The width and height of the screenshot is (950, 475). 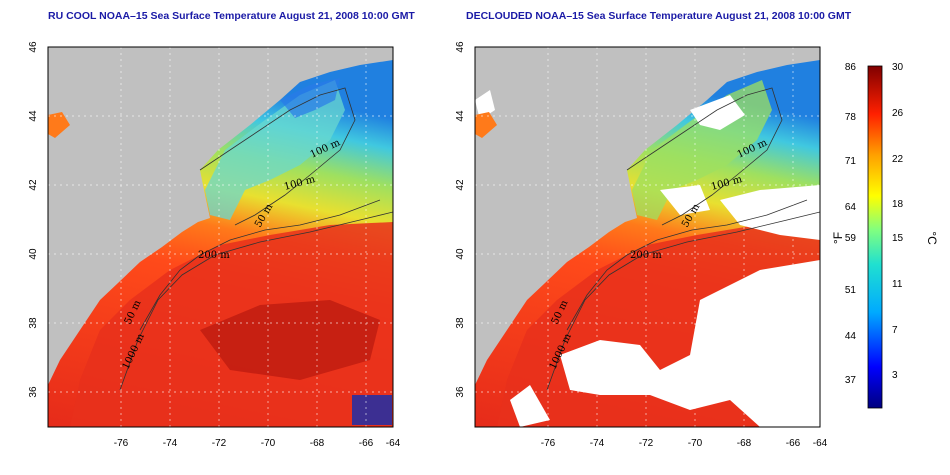 What do you see at coordinates (33, 323) in the screenshot?
I see `left-y-tick: 38` at bounding box center [33, 323].